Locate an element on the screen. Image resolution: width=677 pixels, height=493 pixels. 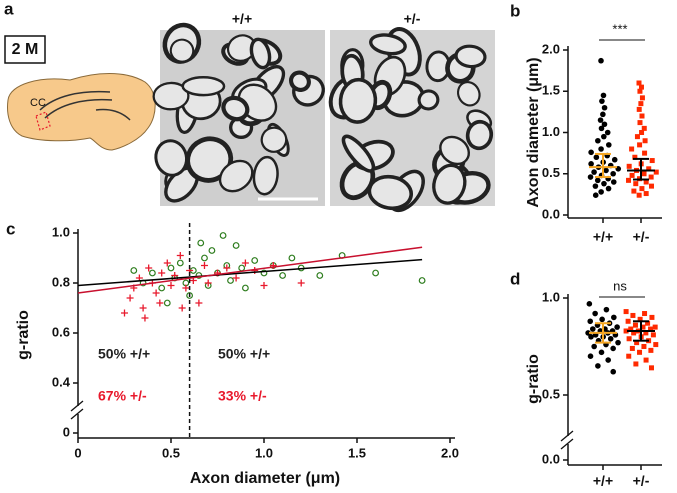
x-tick-label: +/- is located at coordinates (641, 481).